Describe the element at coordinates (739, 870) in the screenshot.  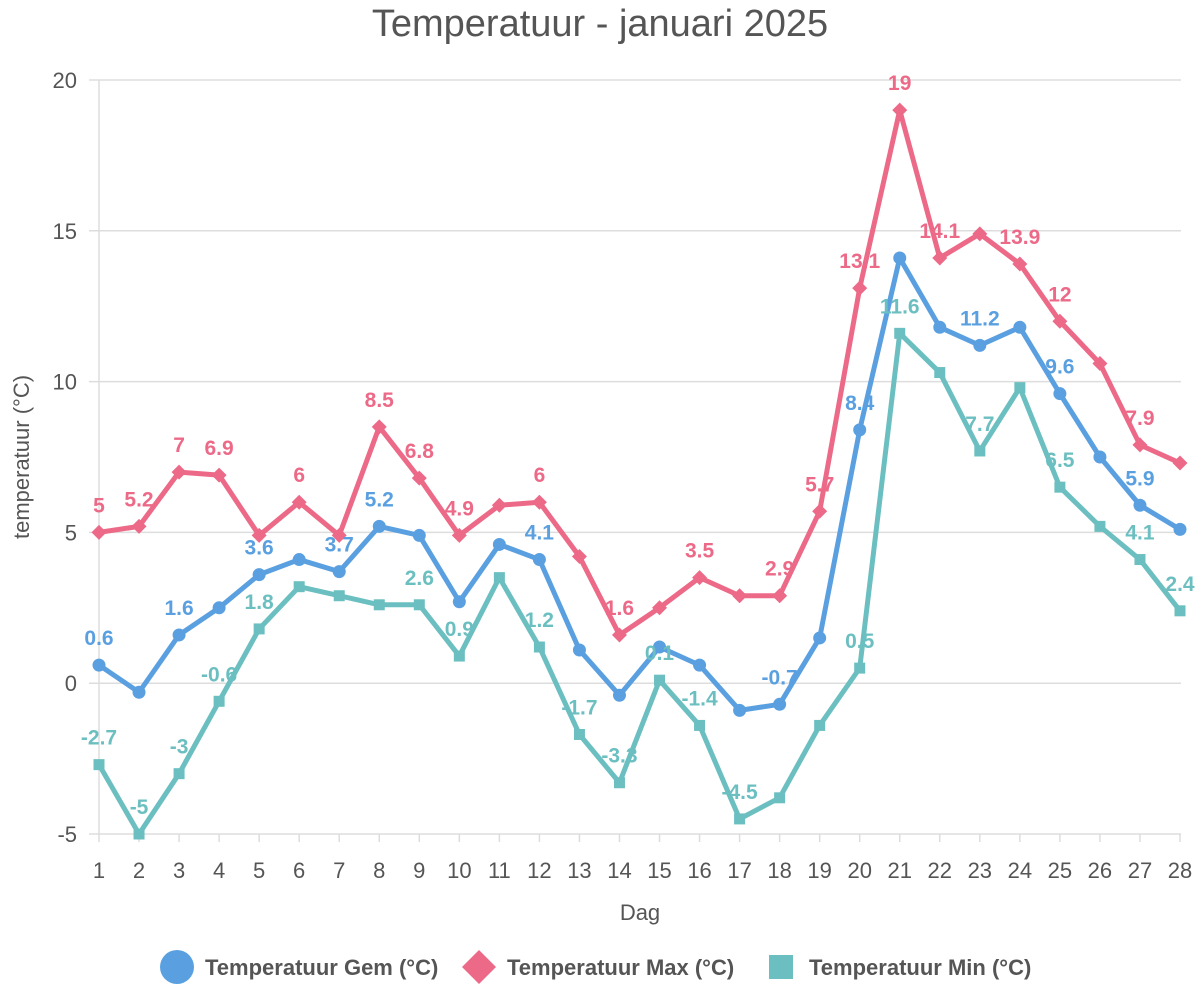
I see `x-tick-label: 17` at that location.